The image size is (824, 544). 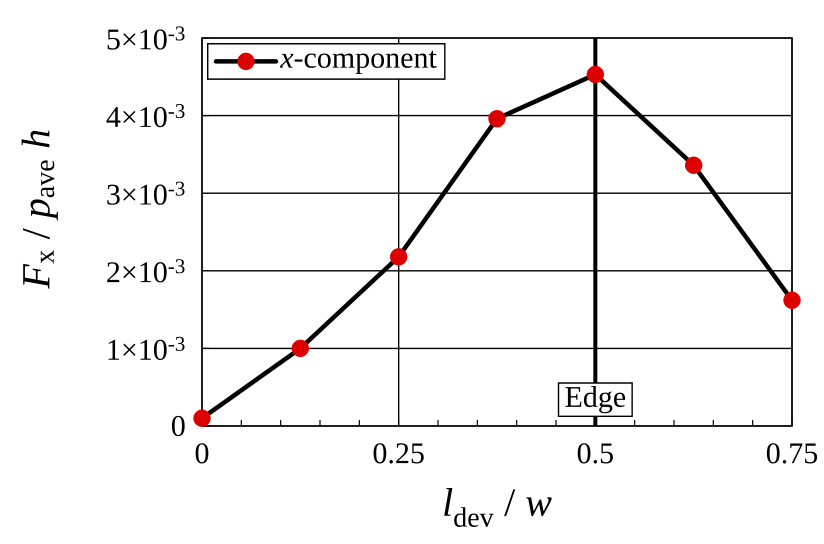 What do you see at coordinates (595, 400) in the screenshot?
I see `ref-line-label: Edge` at bounding box center [595, 400].